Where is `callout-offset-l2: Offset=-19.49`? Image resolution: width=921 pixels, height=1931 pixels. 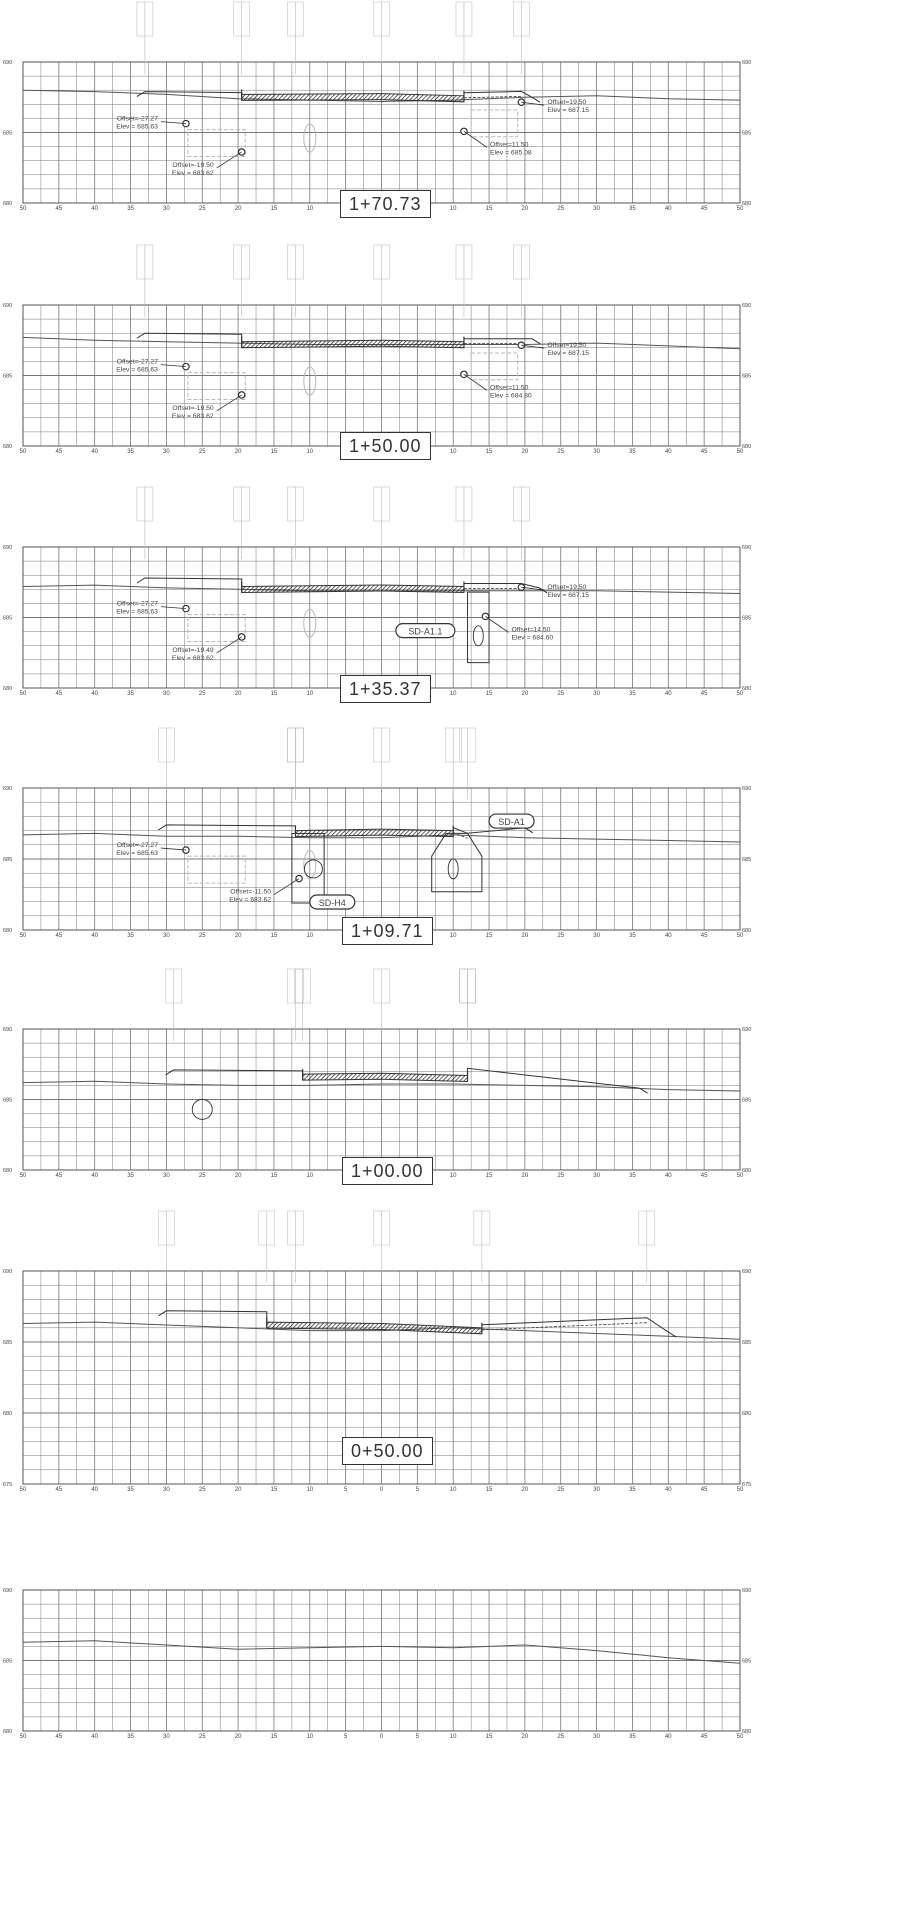
callout-offset-l2: Offset=-19.49 is located at coordinates (192, 650).